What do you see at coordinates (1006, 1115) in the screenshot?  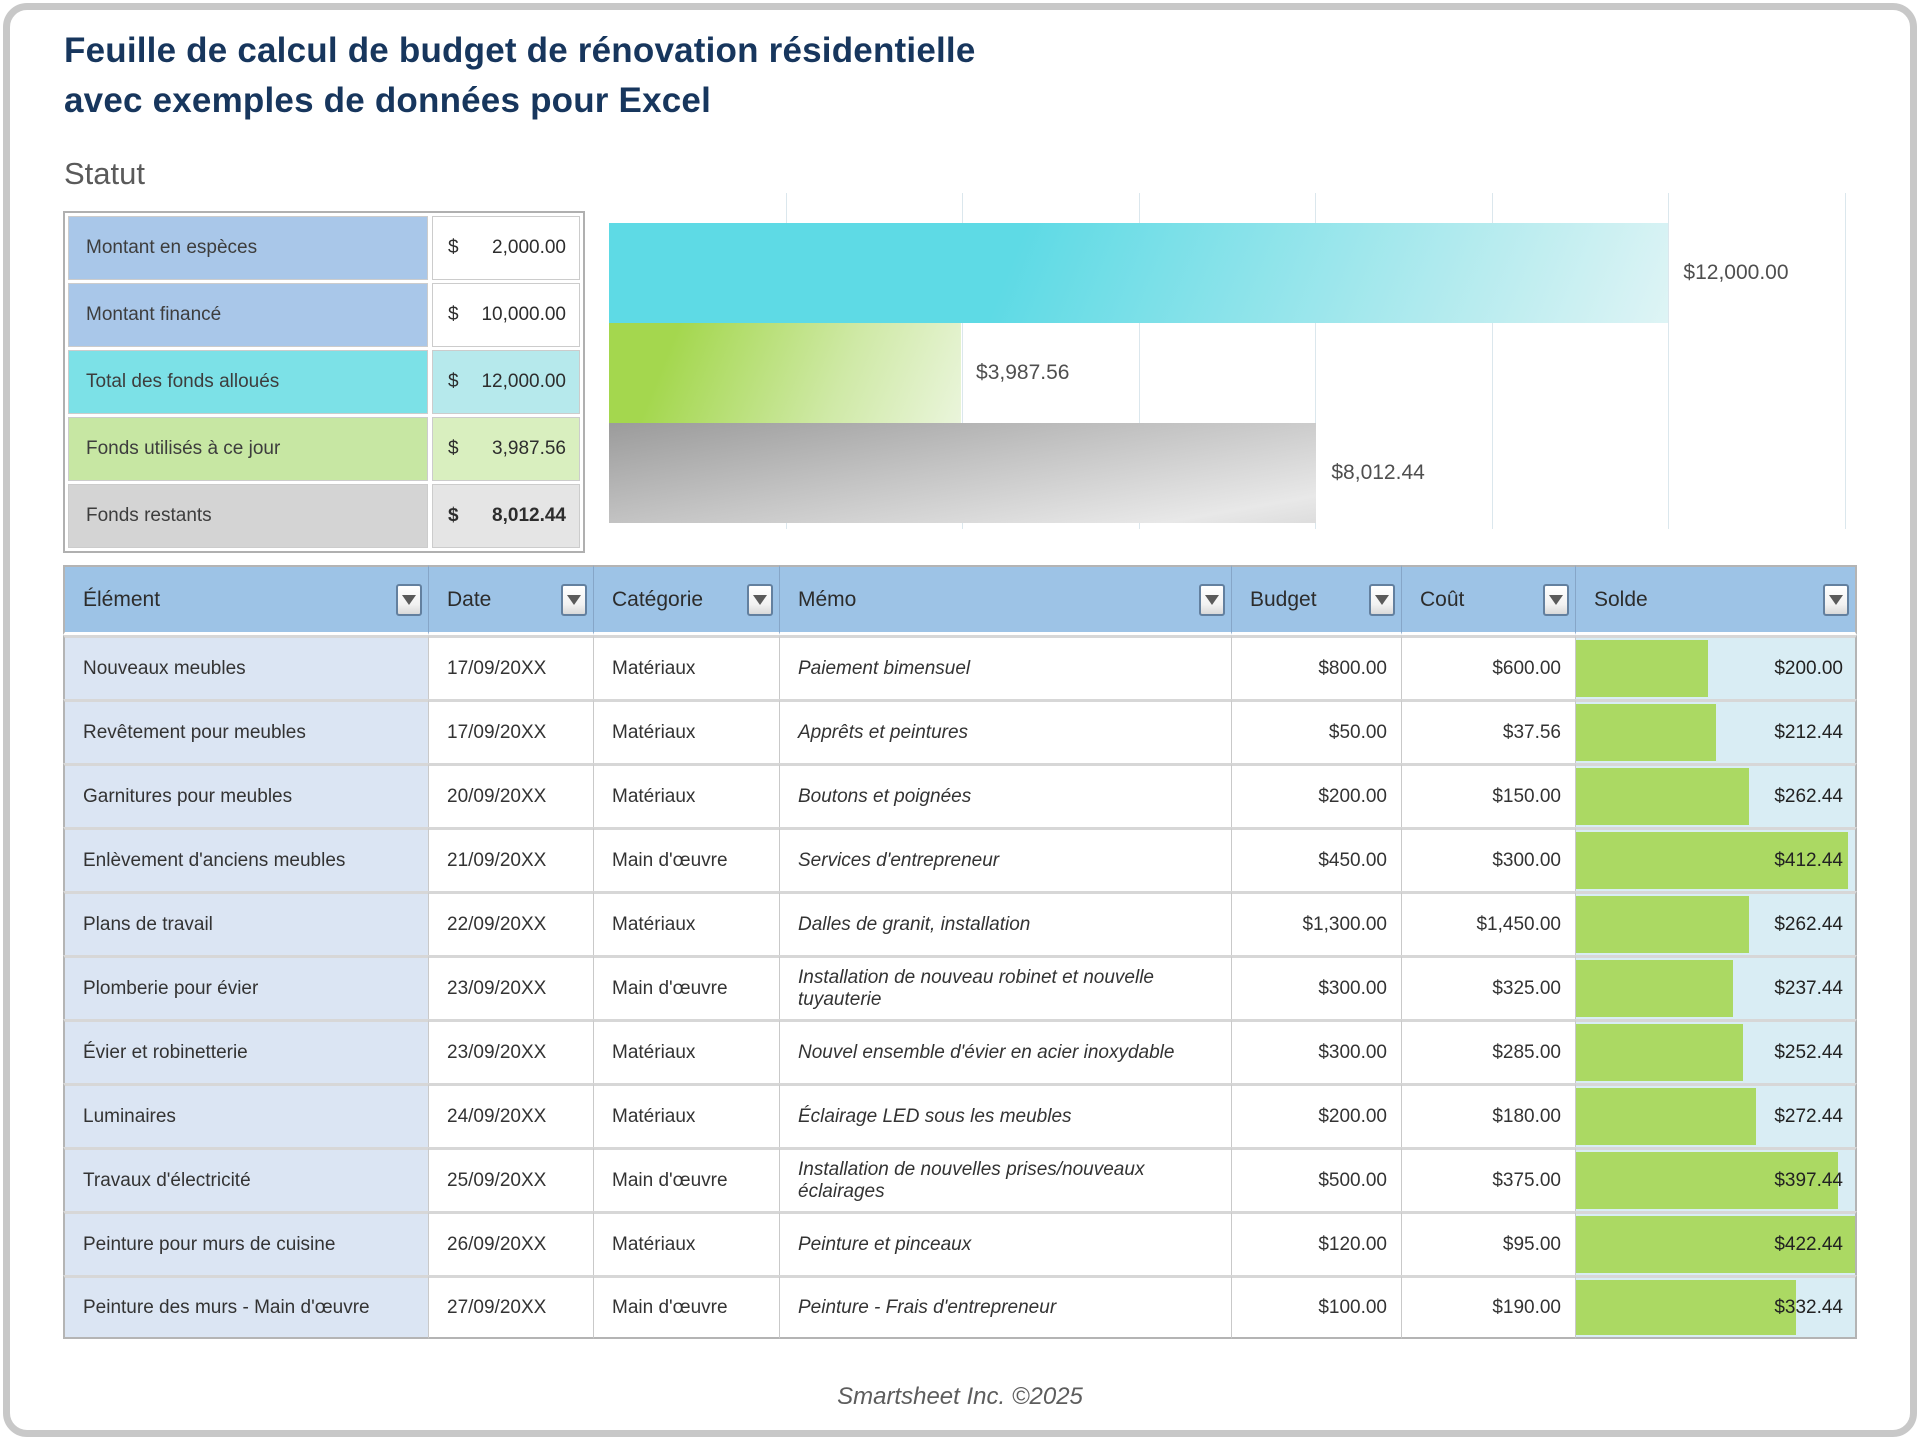 I see `cell-memo: Éclairage LED sous les meubles` at bounding box center [1006, 1115].